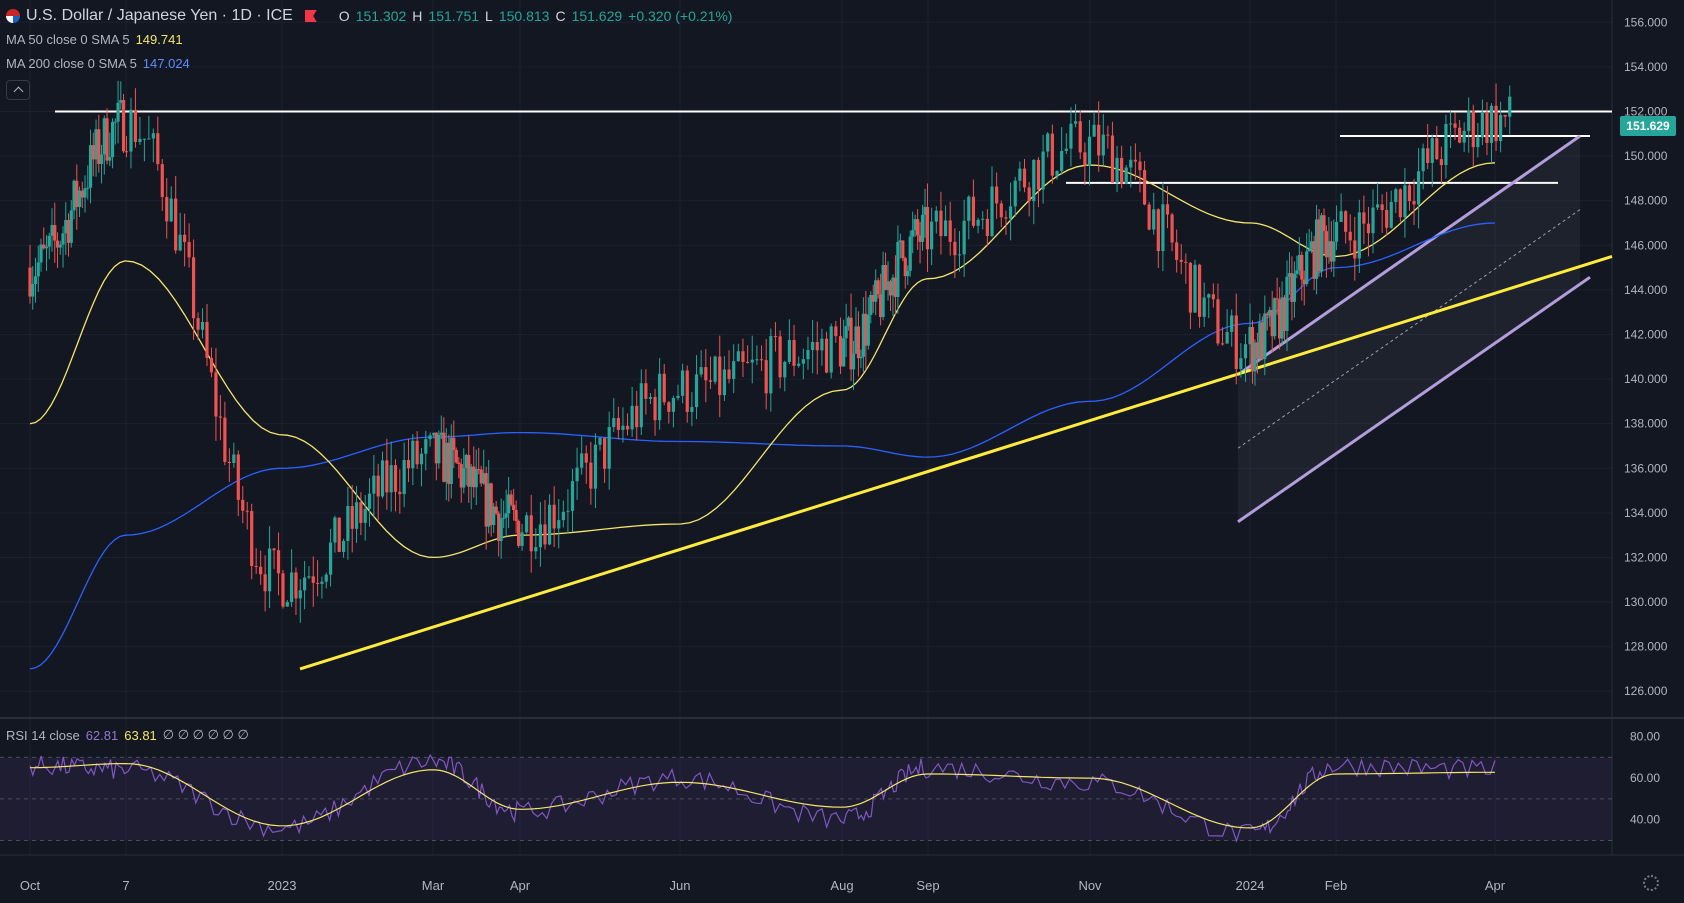 Image resolution: width=1684 pixels, height=903 pixels. What do you see at coordinates (1646, 201) in the screenshot?
I see `price-tick-label: 148.000` at bounding box center [1646, 201].